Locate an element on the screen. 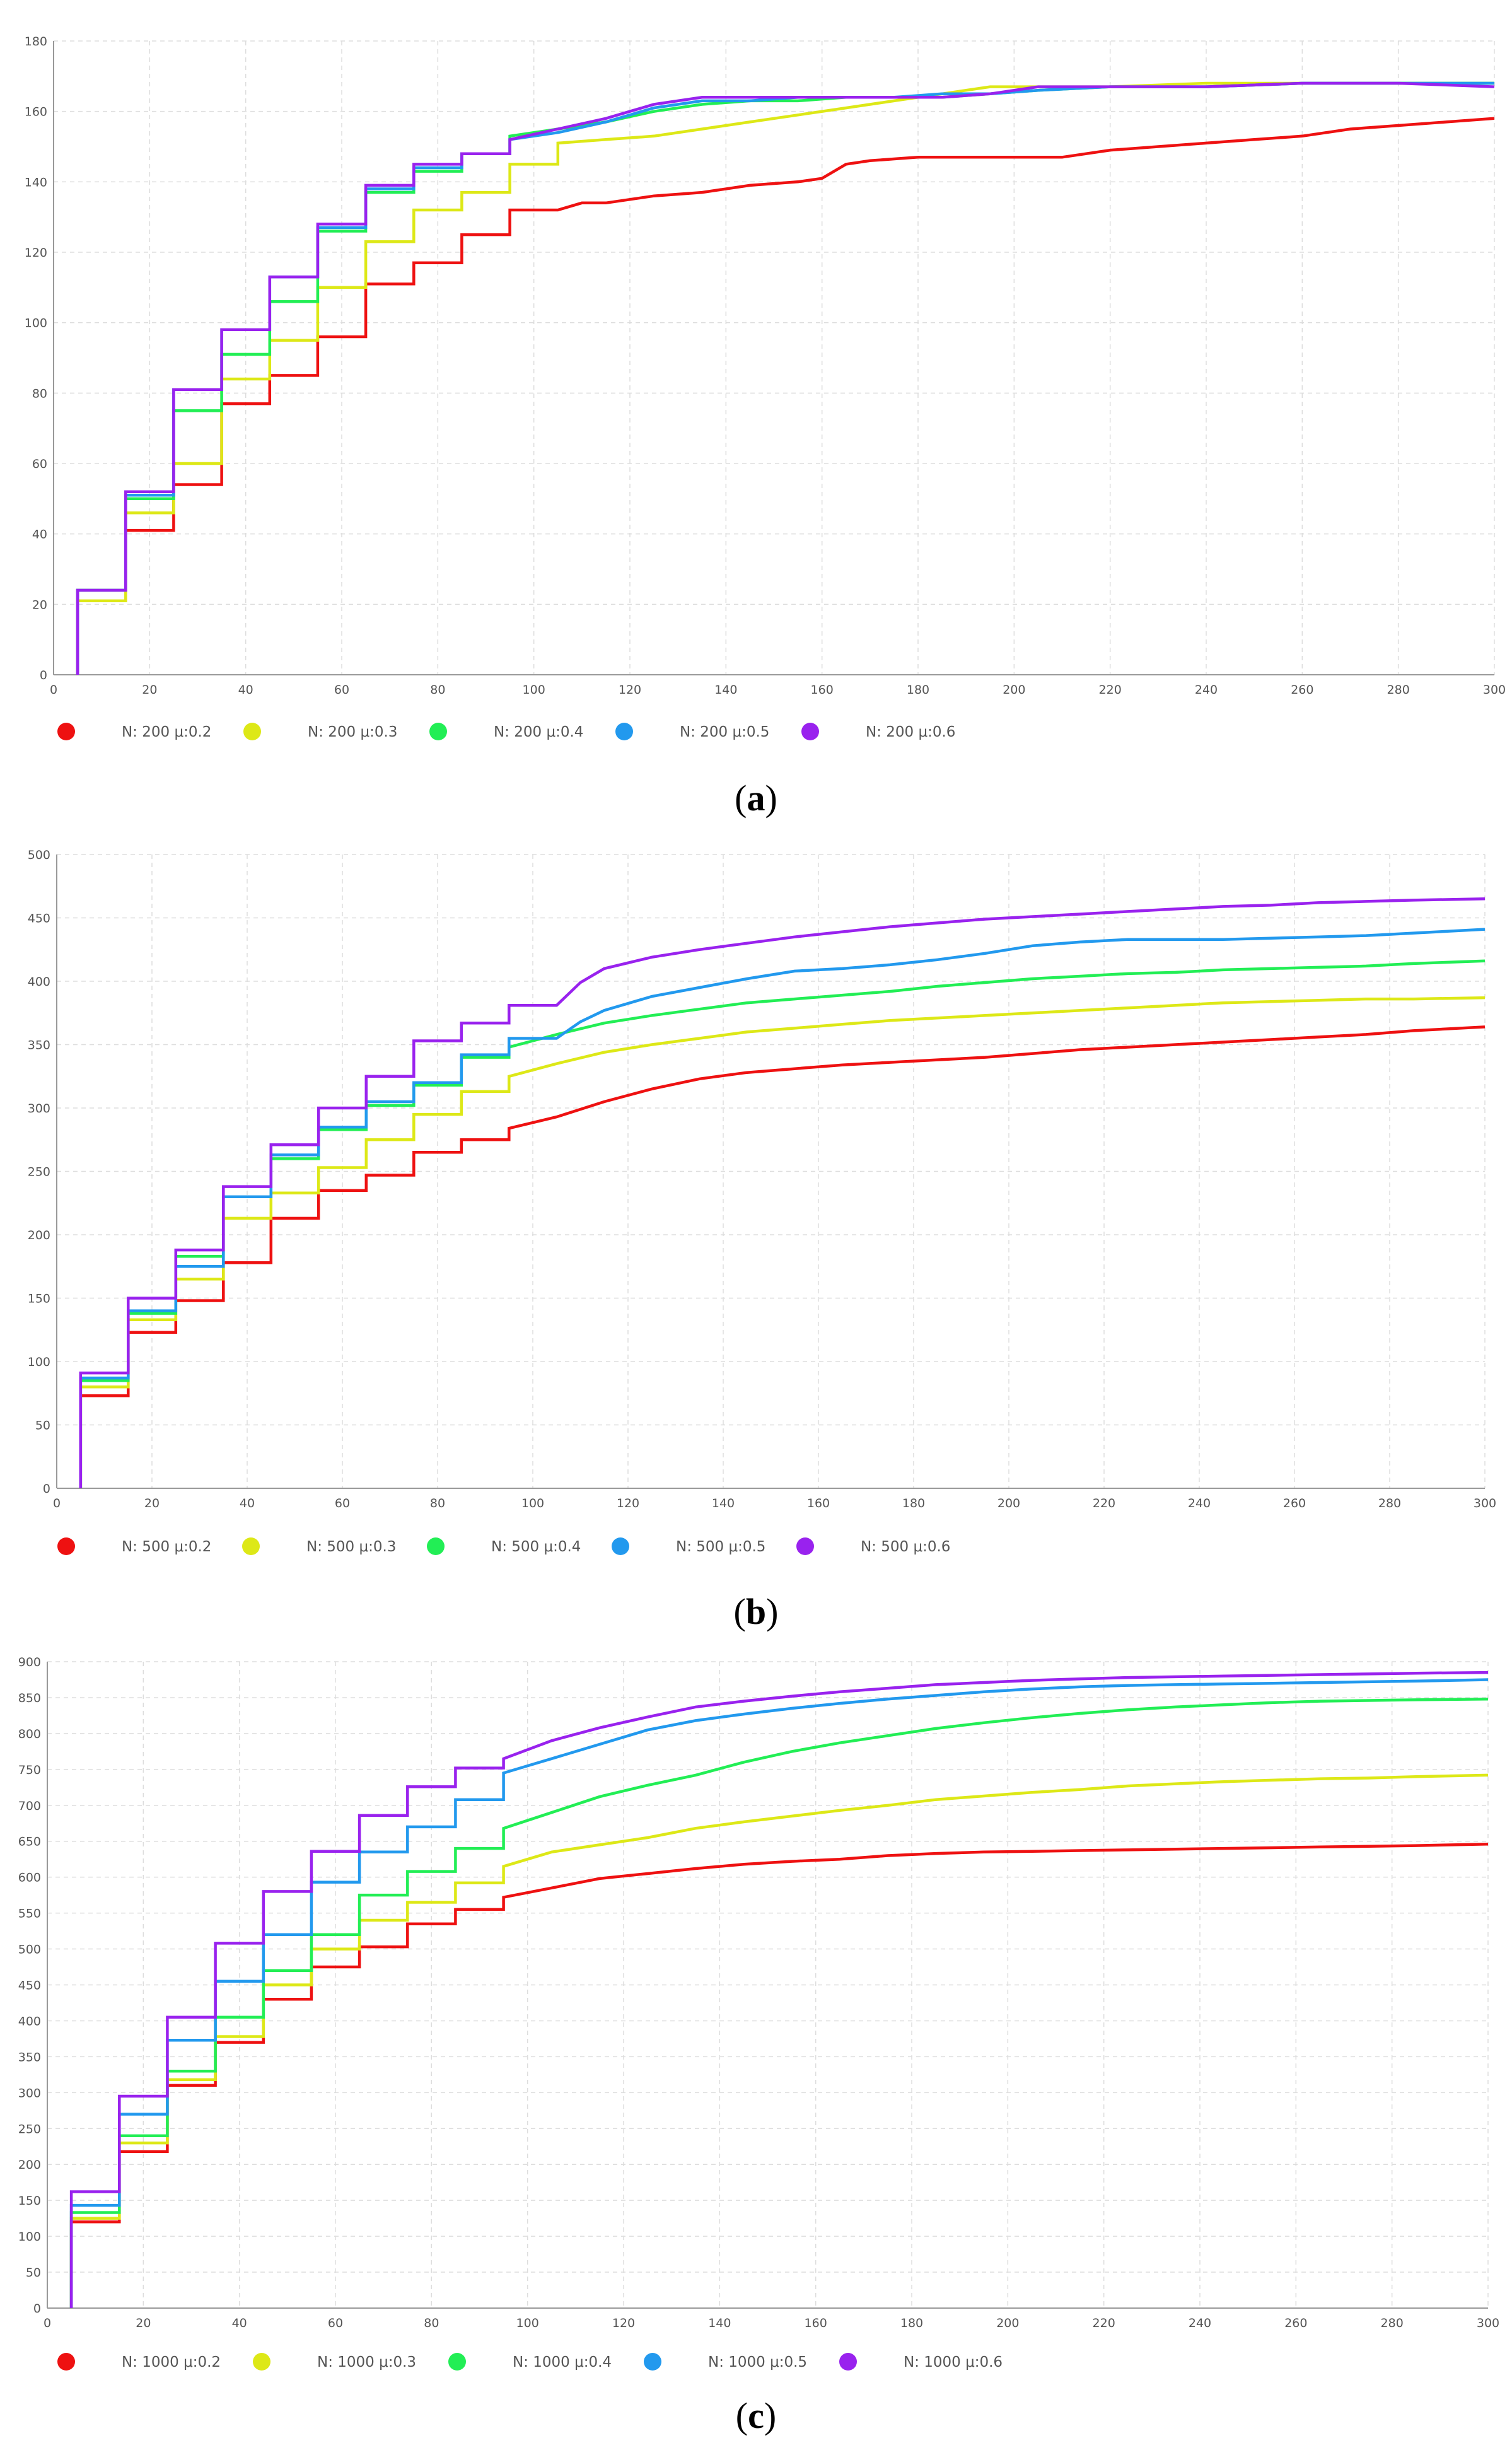  chart-c-legend-label: N: 1000 μ:0.2 is located at coordinates (172, 2362).